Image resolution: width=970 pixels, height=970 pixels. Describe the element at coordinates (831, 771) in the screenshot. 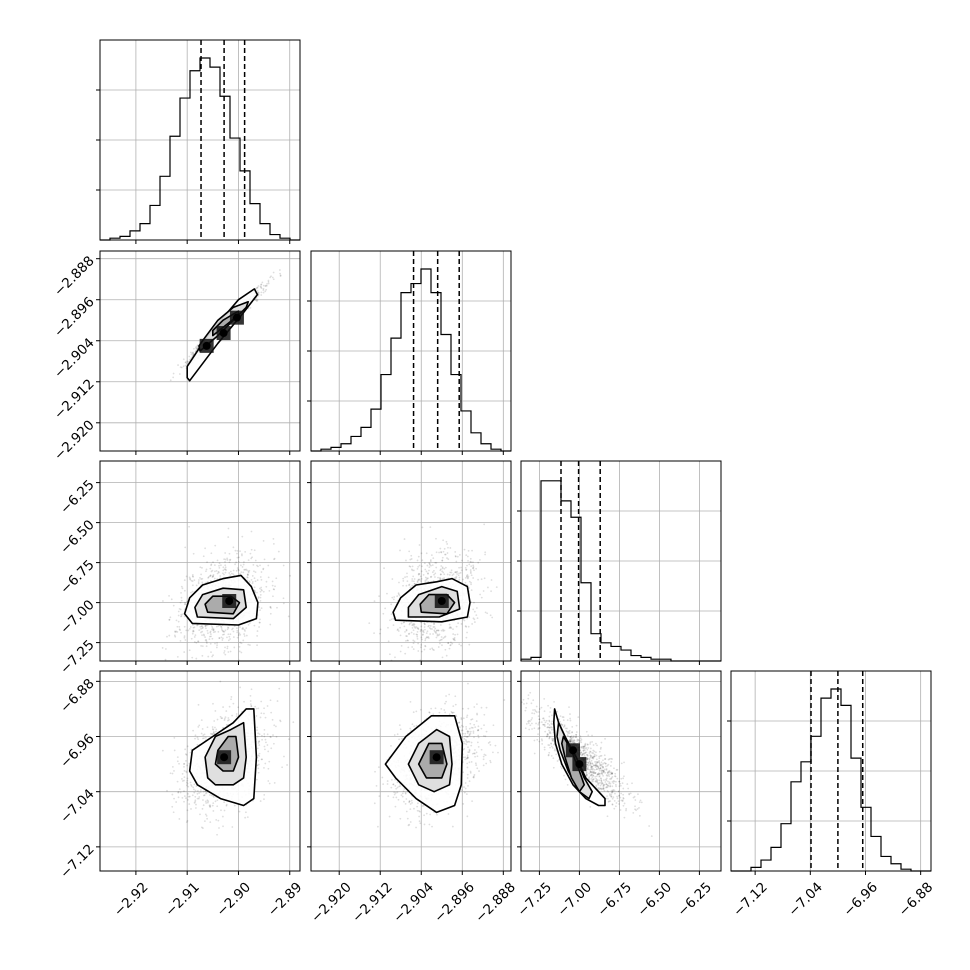

I see `panel-frame-d3` at that location.